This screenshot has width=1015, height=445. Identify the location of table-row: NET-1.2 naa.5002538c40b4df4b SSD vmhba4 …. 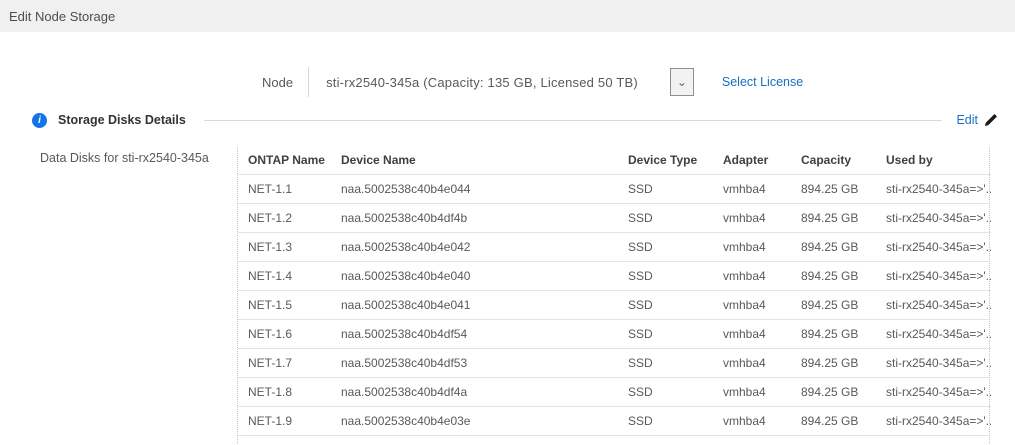
(614, 218).